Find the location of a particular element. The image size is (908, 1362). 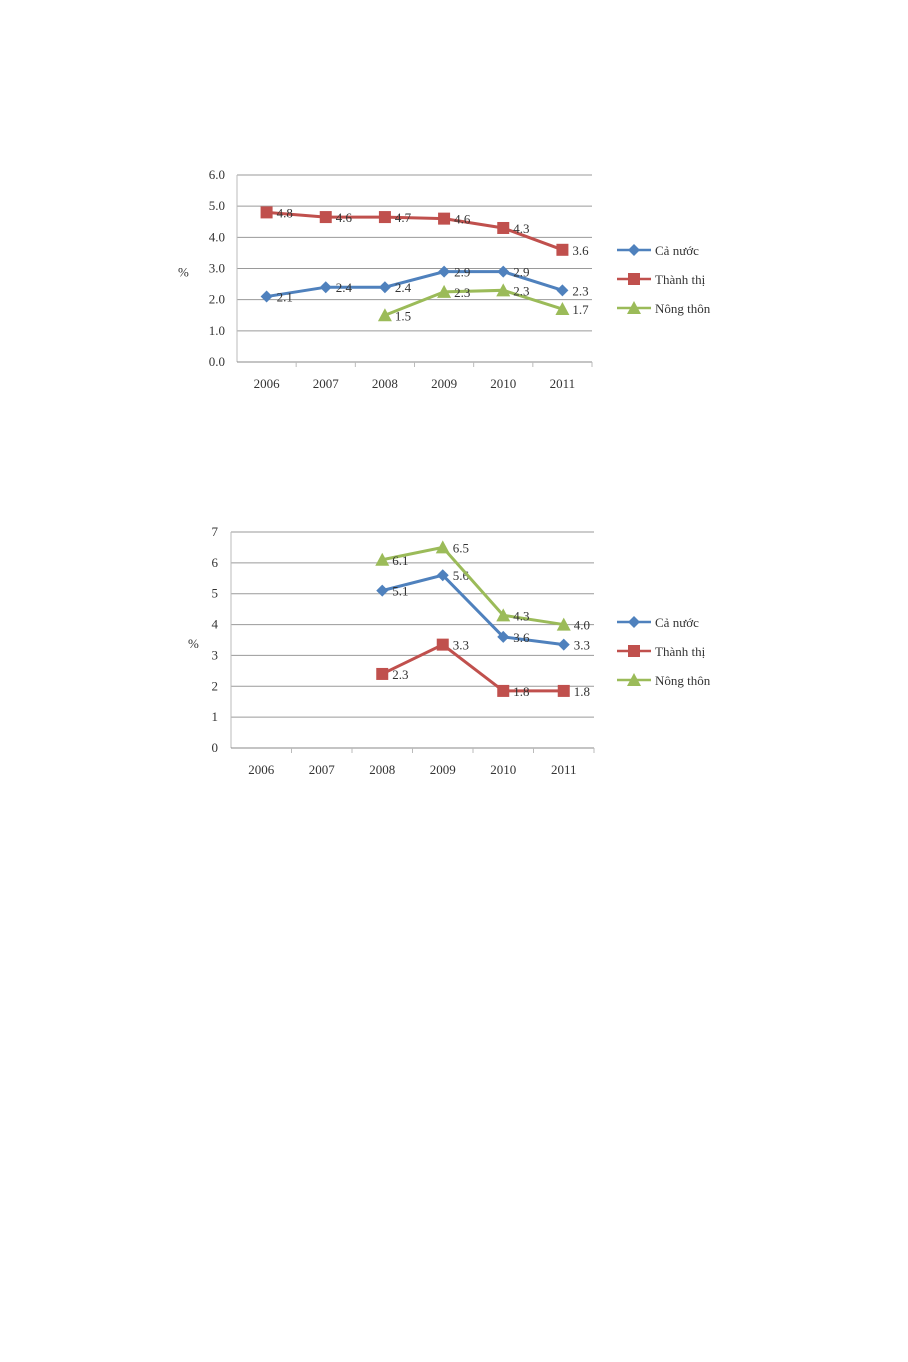

data-label: 3.3 is located at coordinates (461, 645).